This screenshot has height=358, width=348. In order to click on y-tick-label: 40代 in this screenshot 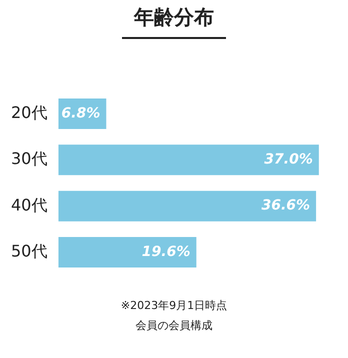, I will do `click(29, 204)`.